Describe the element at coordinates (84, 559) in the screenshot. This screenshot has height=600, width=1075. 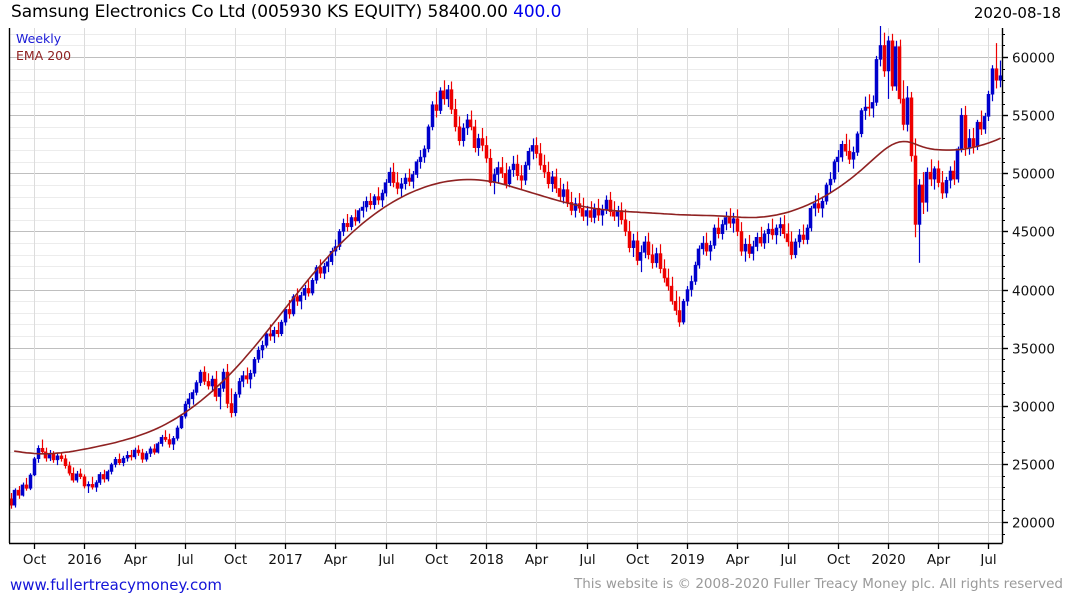
I see `x-axis-tick-label: 2016` at that location.